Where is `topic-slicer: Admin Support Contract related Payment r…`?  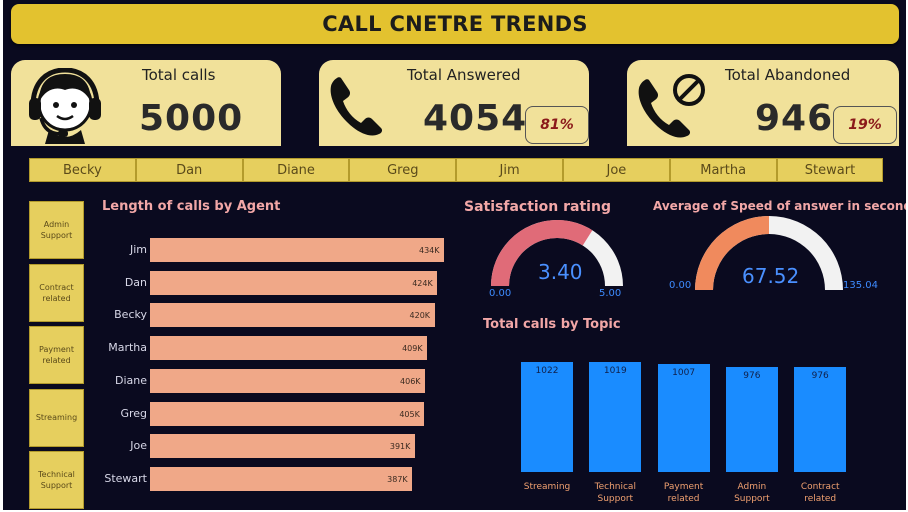 topic-slicer: Admin Support Contract related Payment r… is located at coordinates (56, 355).